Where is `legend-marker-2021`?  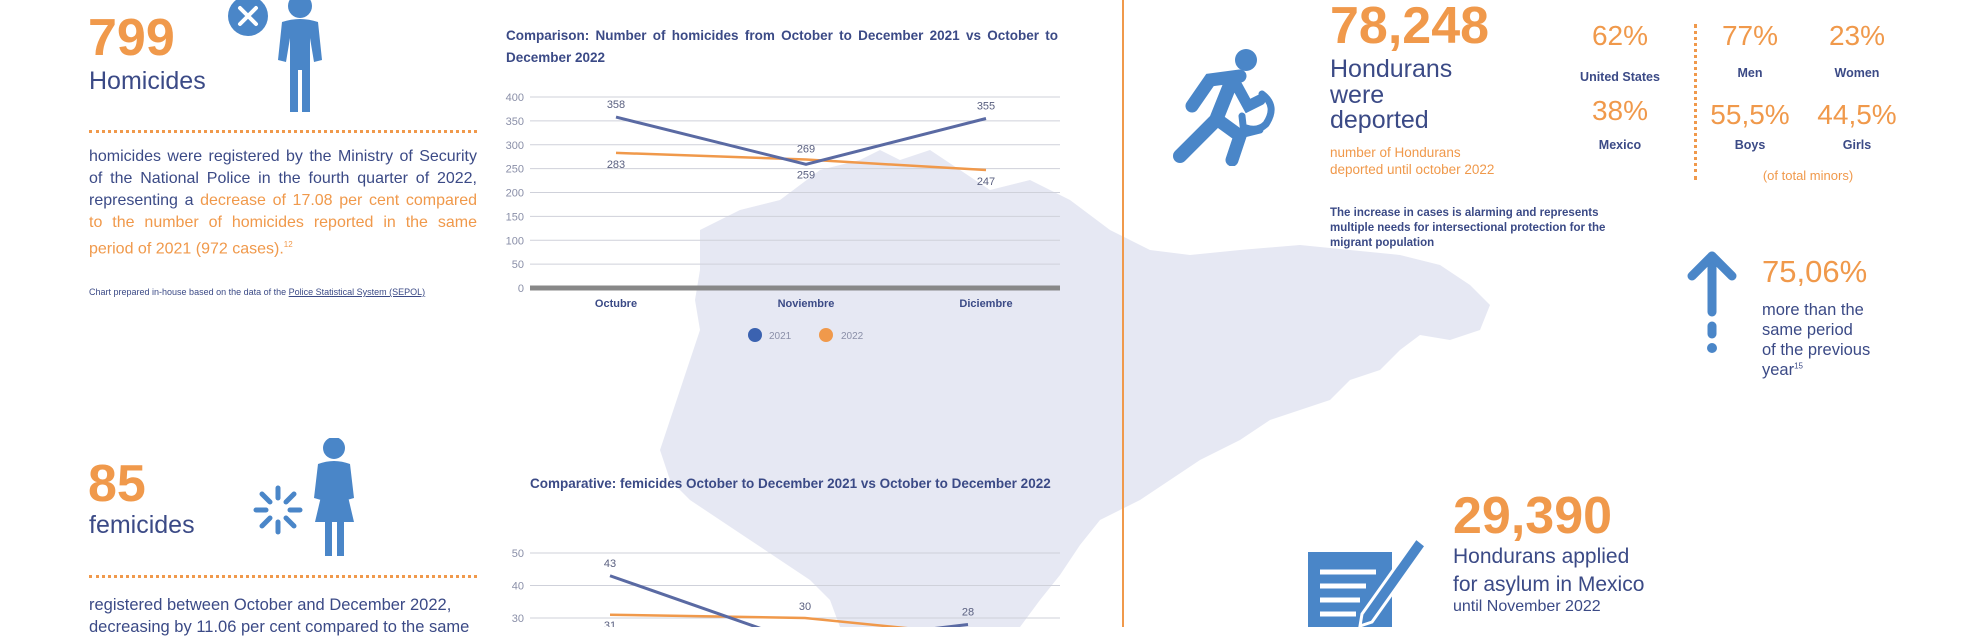 legend-marker-2021 is located at coordinates (755, 335).